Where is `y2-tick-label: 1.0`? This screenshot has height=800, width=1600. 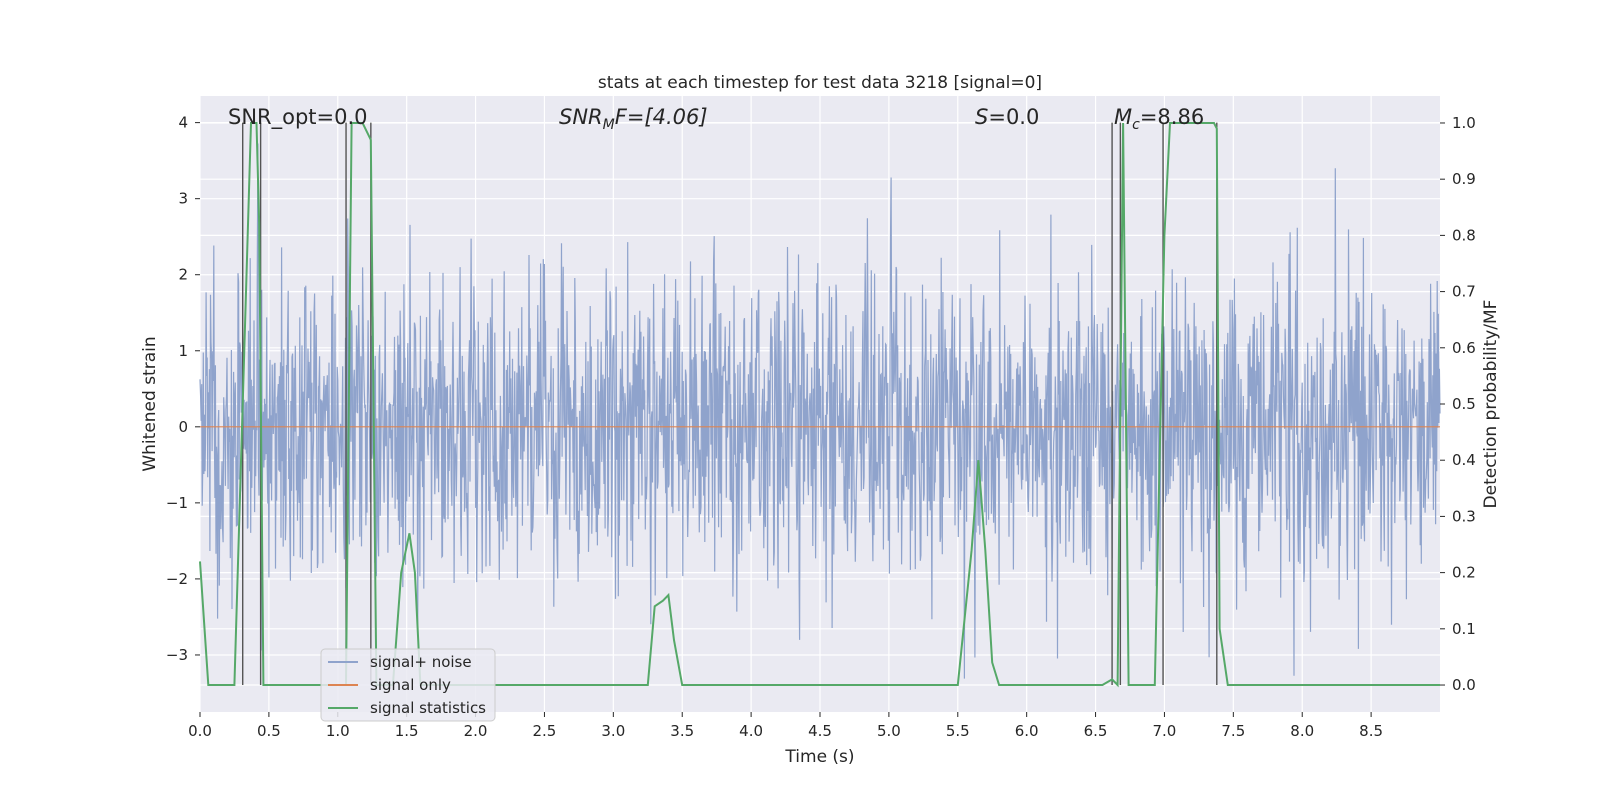 y2-tick-label: 1.0 is located at coordinates (1464, 123).